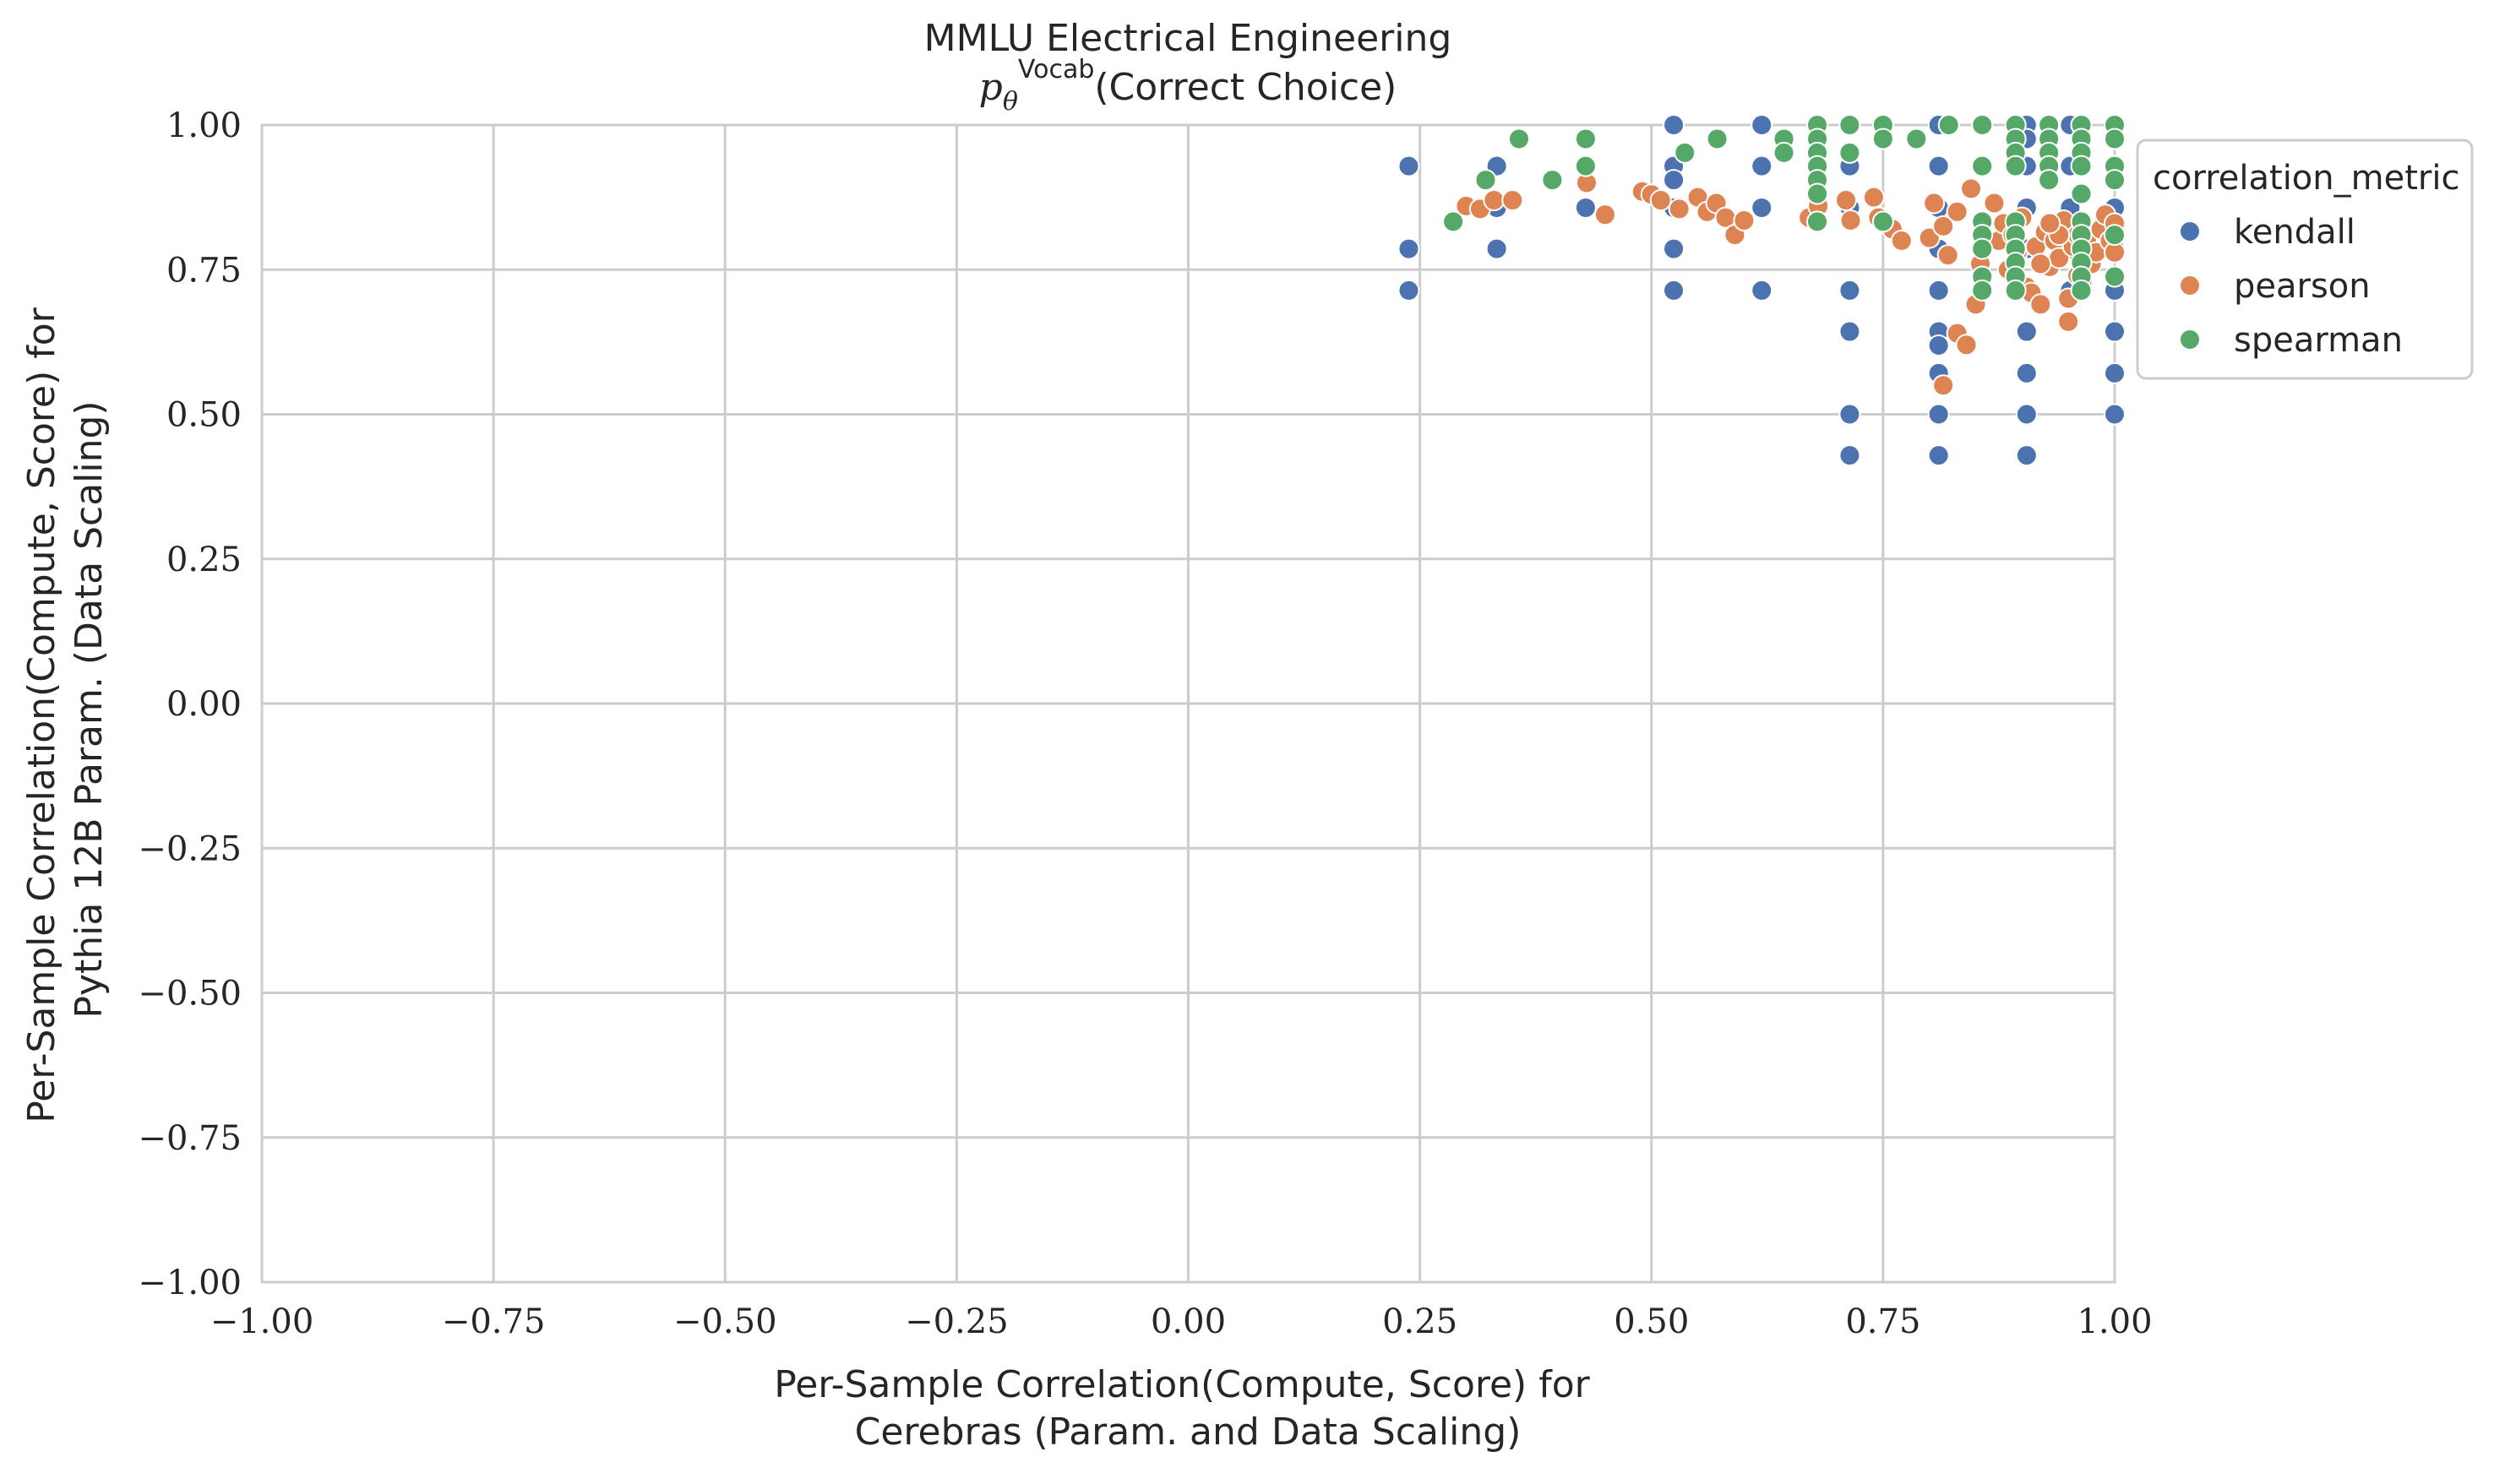 This screenshot has width=2494, height=1484. I want to click on legend-marker-spearman, so click(2190, 340).